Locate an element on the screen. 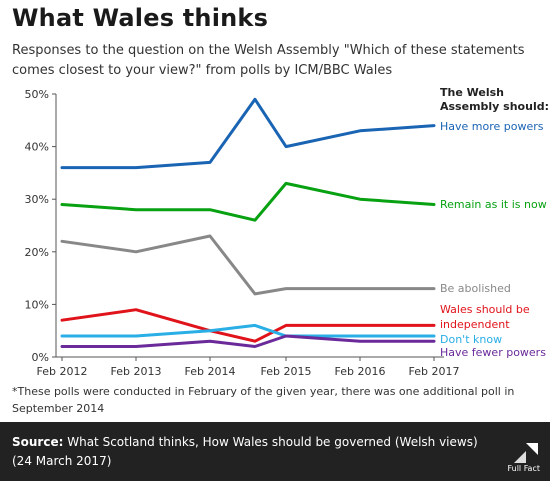  y-tick-label: 30% is located at coordinates (37, 199).